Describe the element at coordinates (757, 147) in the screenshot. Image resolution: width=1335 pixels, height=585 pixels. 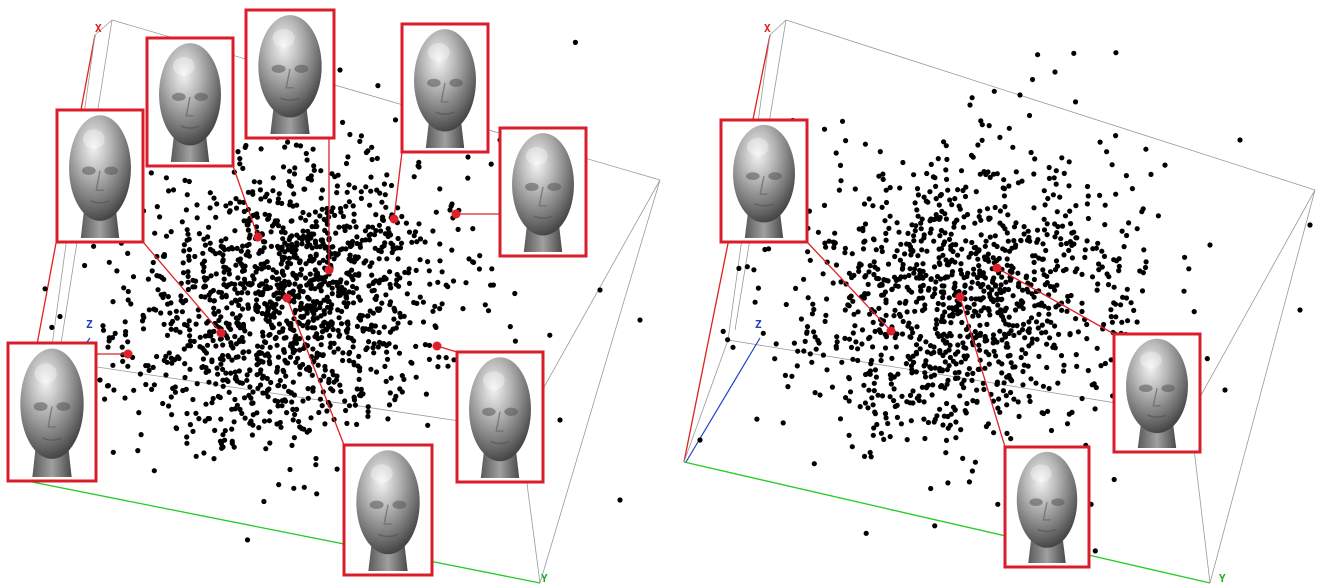
I see `face-highlight` at that location.